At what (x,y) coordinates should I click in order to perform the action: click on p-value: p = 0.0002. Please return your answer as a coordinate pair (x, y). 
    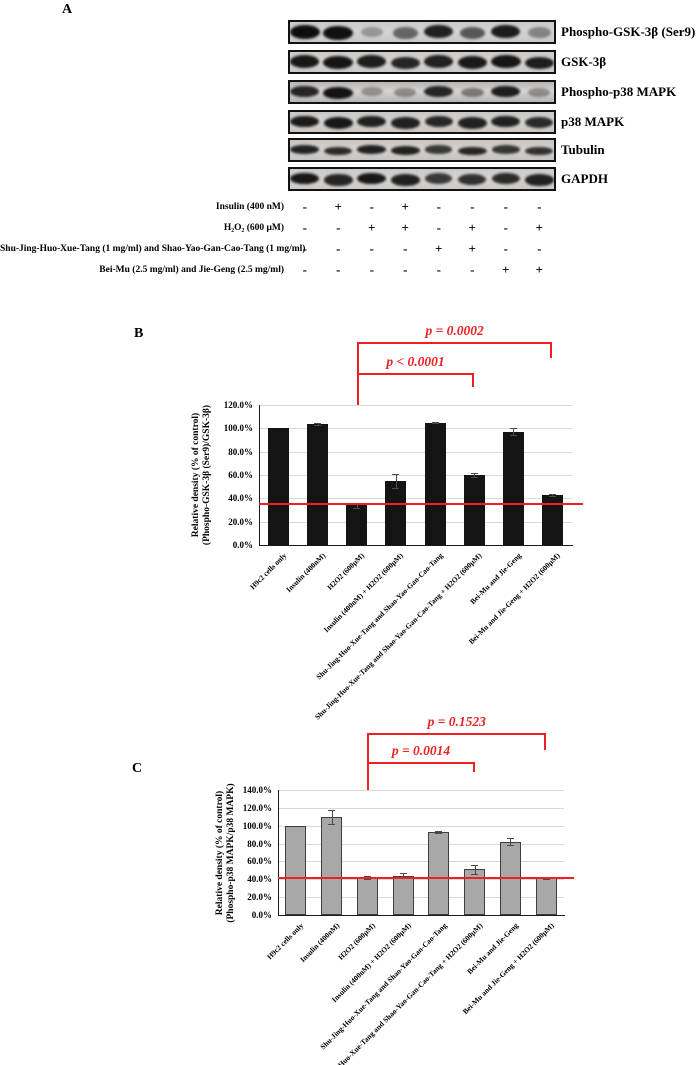
    Looking at the image, I should click on (454, 330).